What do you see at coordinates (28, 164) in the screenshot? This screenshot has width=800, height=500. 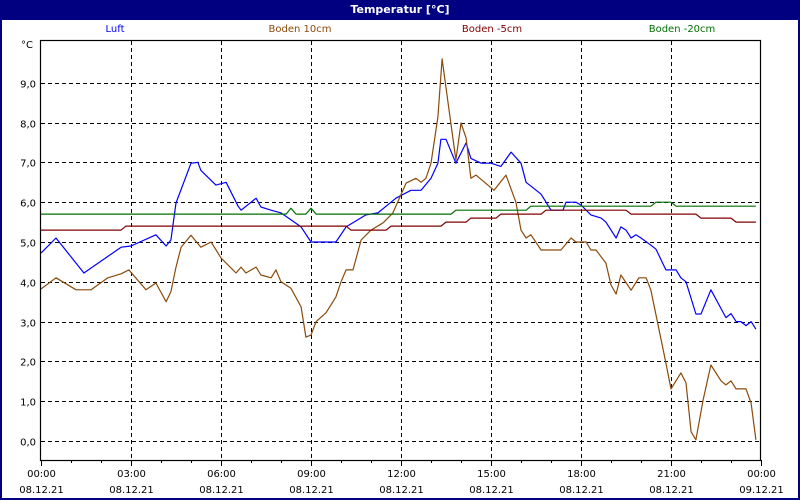 I see `y-tick-label: 7,0` at bounding box center [28, 164].